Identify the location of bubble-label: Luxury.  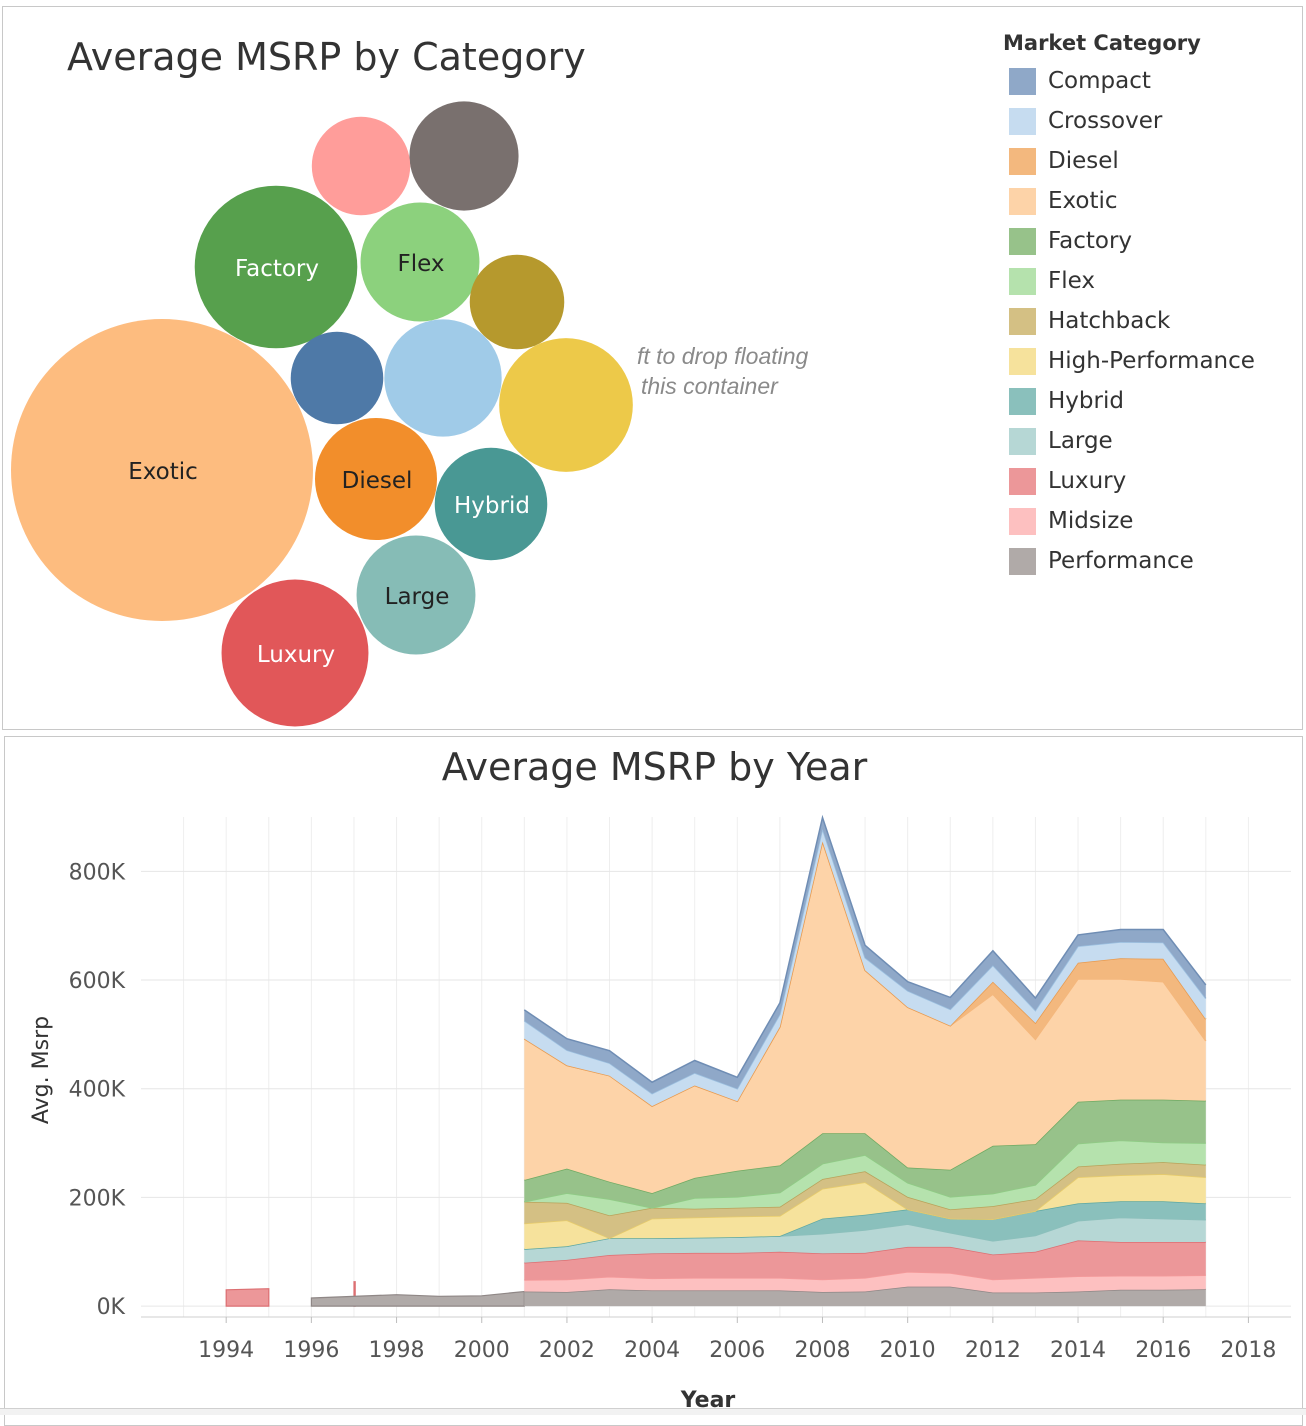
(296, 655).